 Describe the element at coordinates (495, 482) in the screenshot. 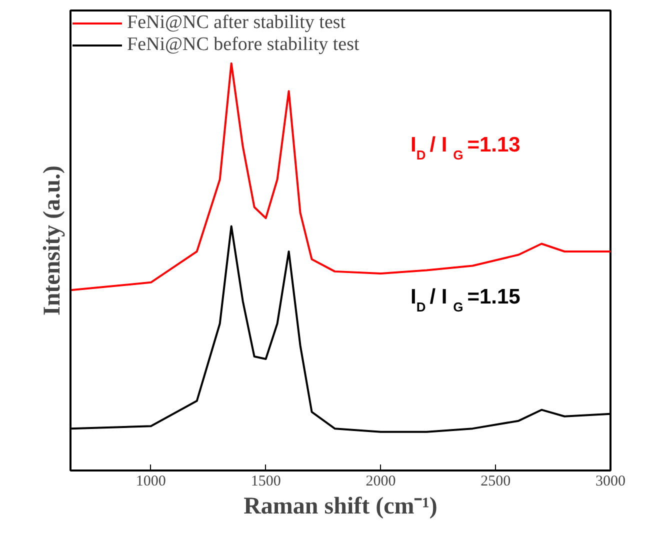

I see `x-tick-label: 2500` at that location.